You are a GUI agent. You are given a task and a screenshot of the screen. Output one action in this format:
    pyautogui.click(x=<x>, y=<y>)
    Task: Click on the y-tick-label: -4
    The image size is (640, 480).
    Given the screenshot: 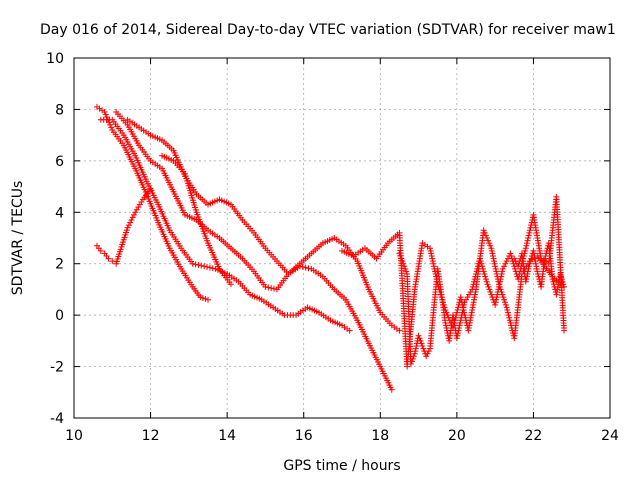 What is the action you would take?
    pyautogui.click(x=57, y=419)
    